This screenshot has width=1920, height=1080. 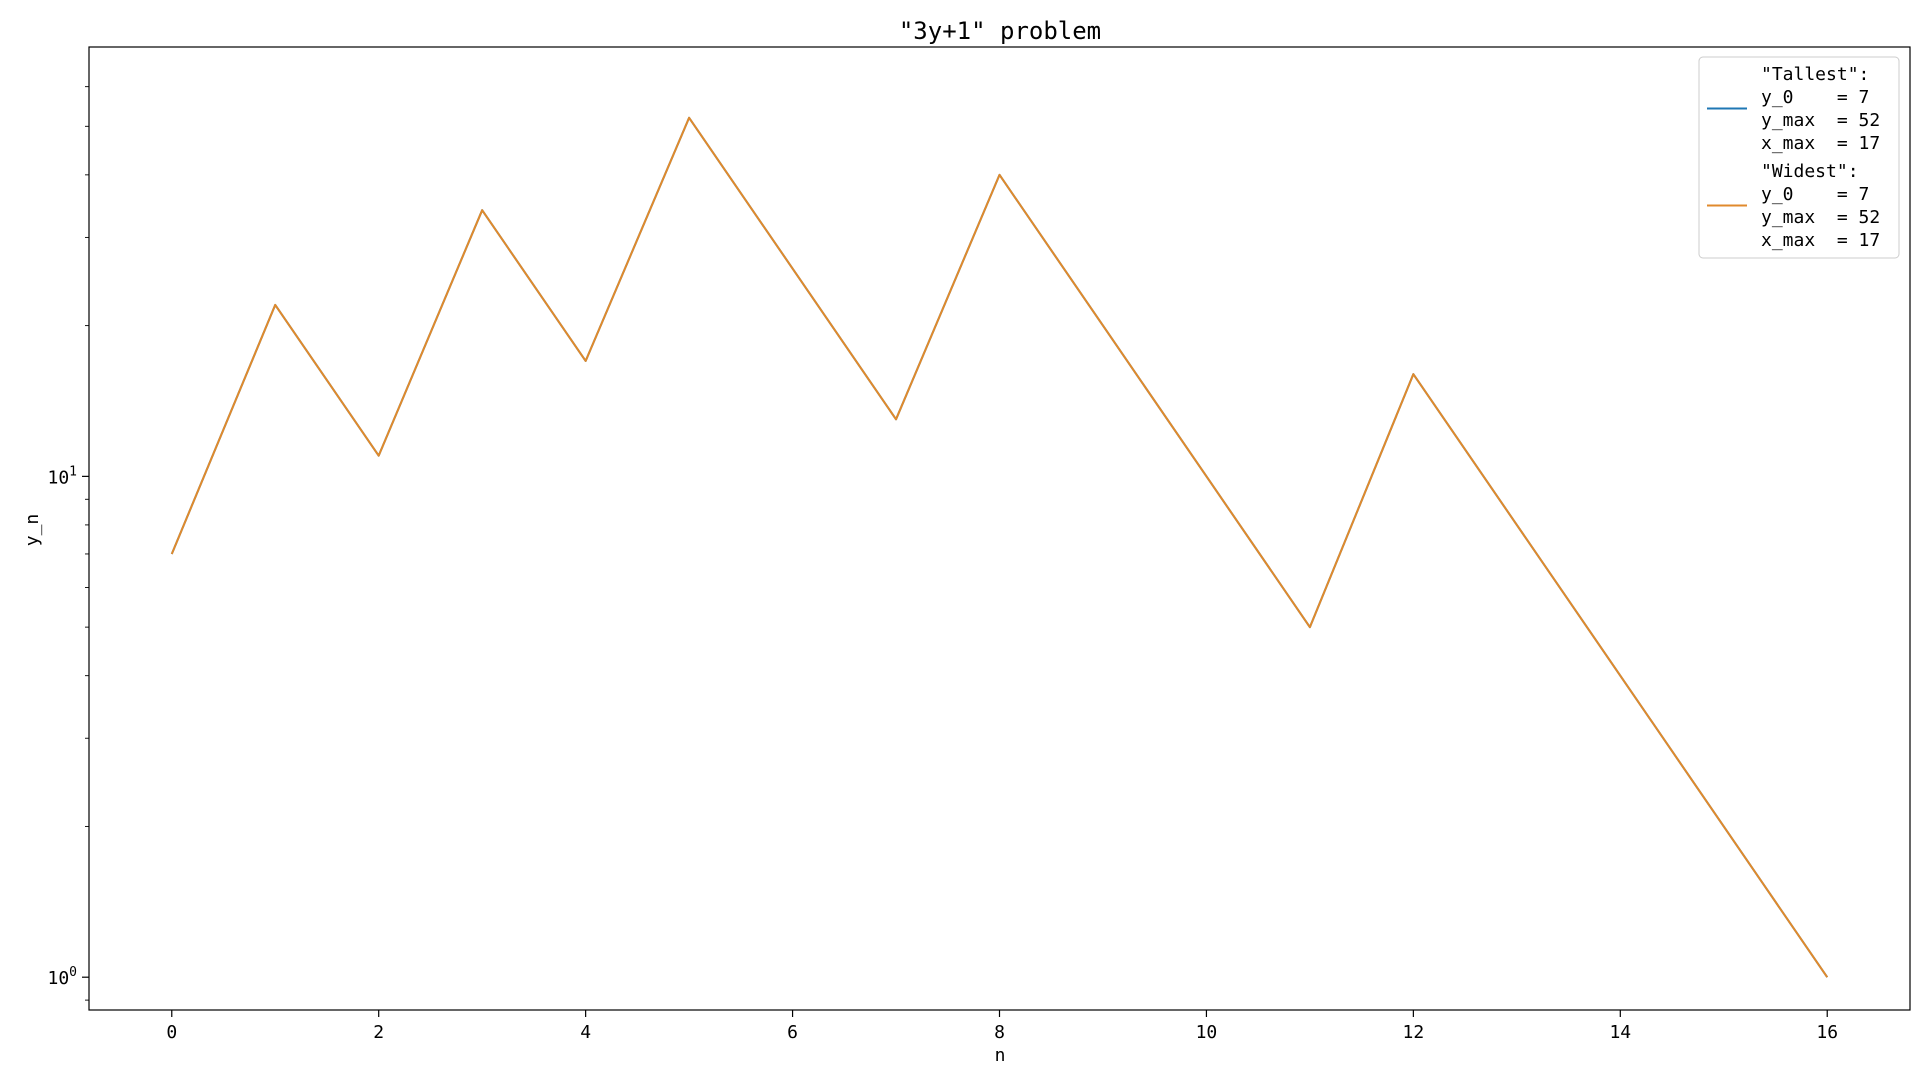 I want to click on legend-label-line: "Widest":, so click(x=1810, y=171).